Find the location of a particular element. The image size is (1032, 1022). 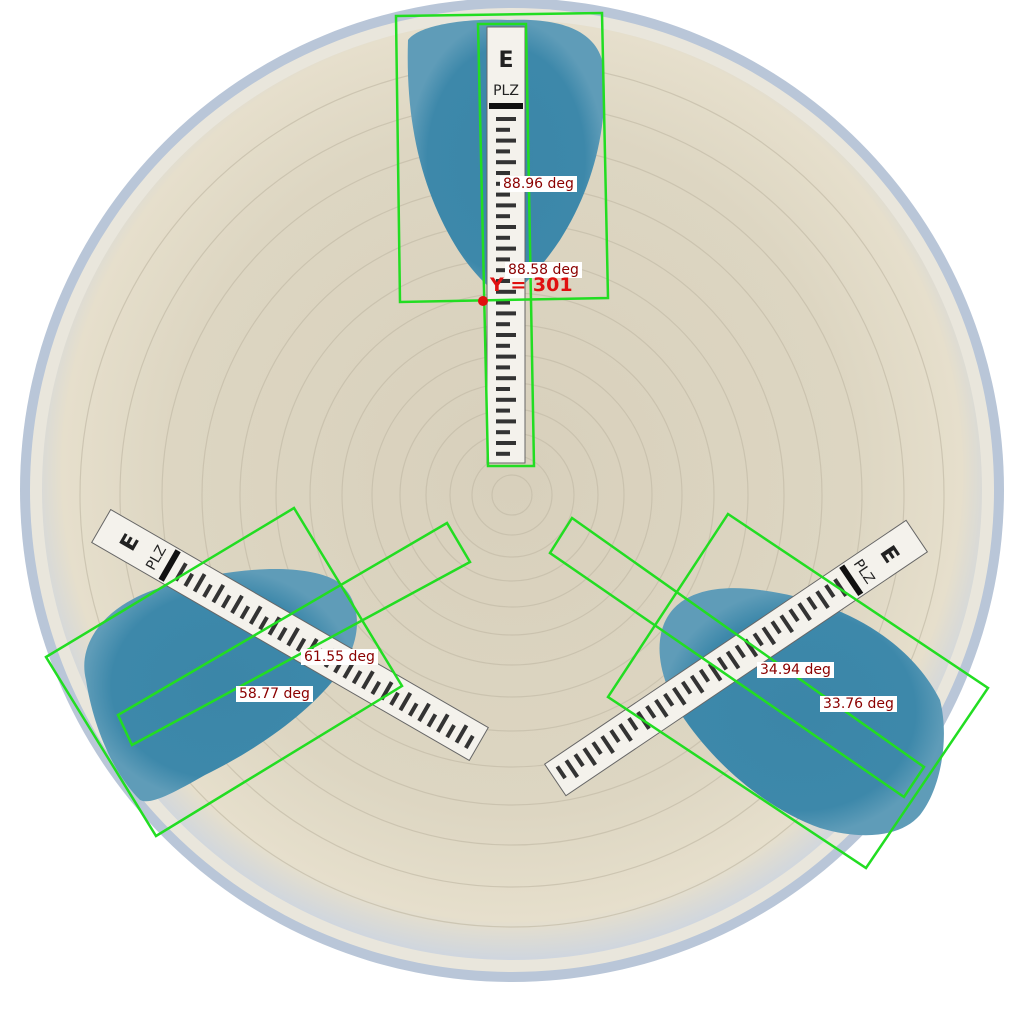

top-strip-code: PLZ is located at coordinates (506, 91).